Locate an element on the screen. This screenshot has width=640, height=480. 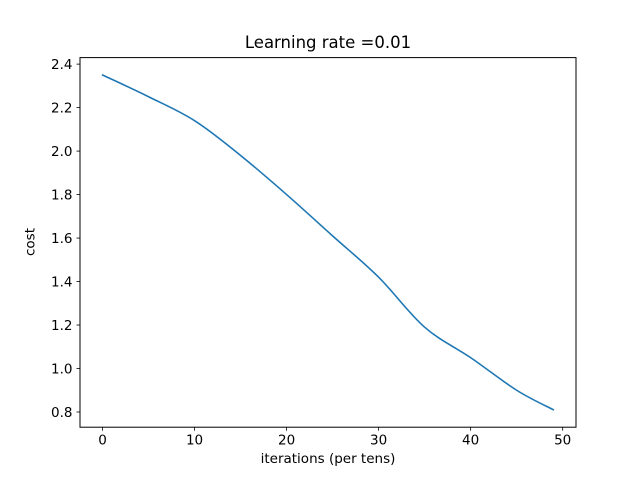
x-tick-label: 50 is located at coordinates (562, 441).